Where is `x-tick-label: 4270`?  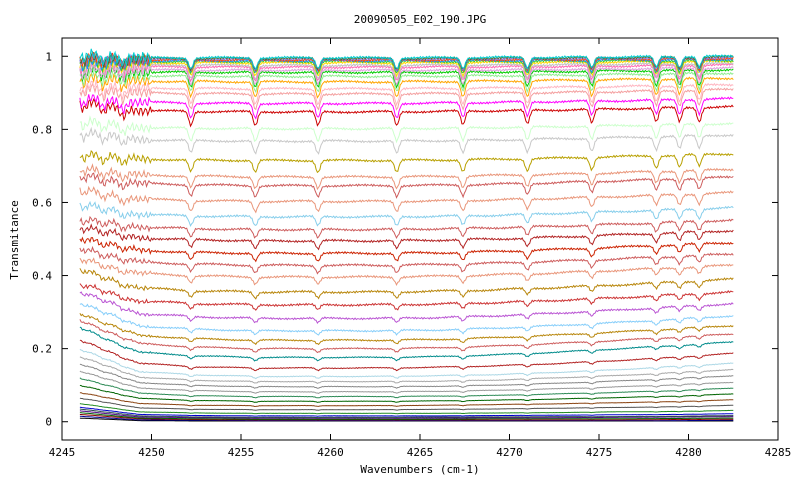 x-tick-label: 4270 is located at coordinates (509, 452).